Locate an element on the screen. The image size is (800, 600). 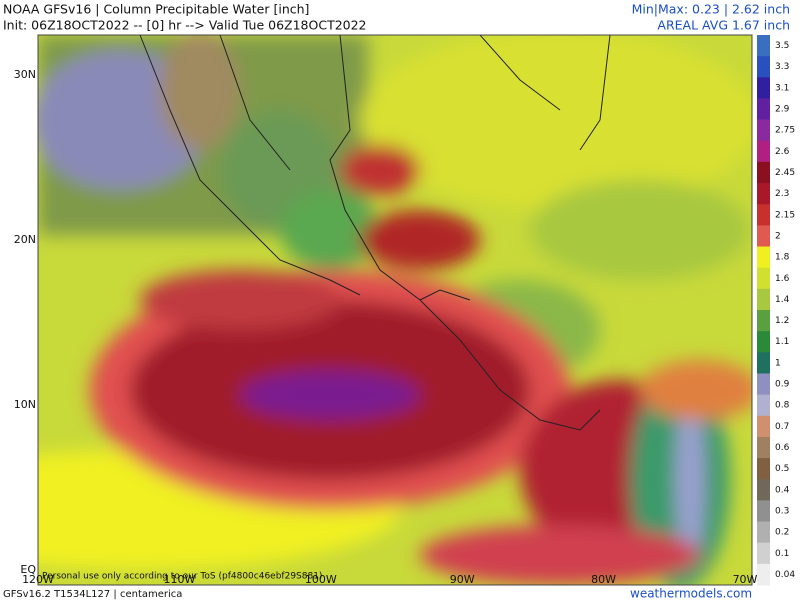
footer-model: GFSv16.2 T1534L127 | centamerica is located at coordinates (92, 594).